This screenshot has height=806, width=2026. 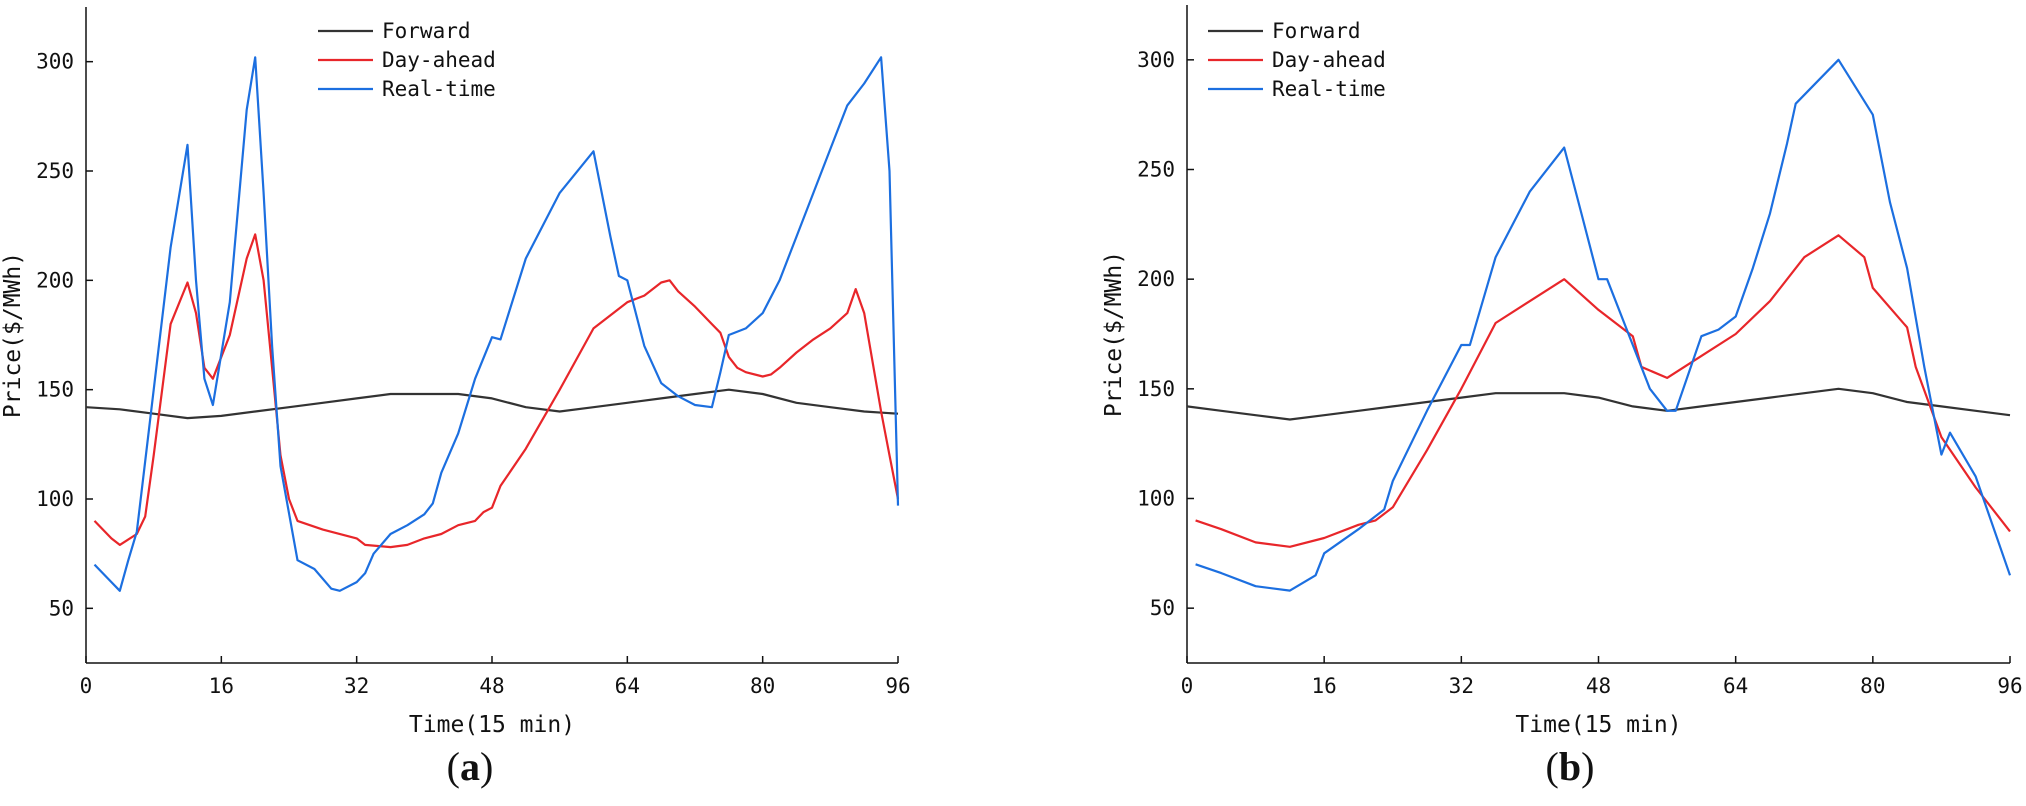 I want to click on panel-label-letter: b, so click(x=1570, y=766).